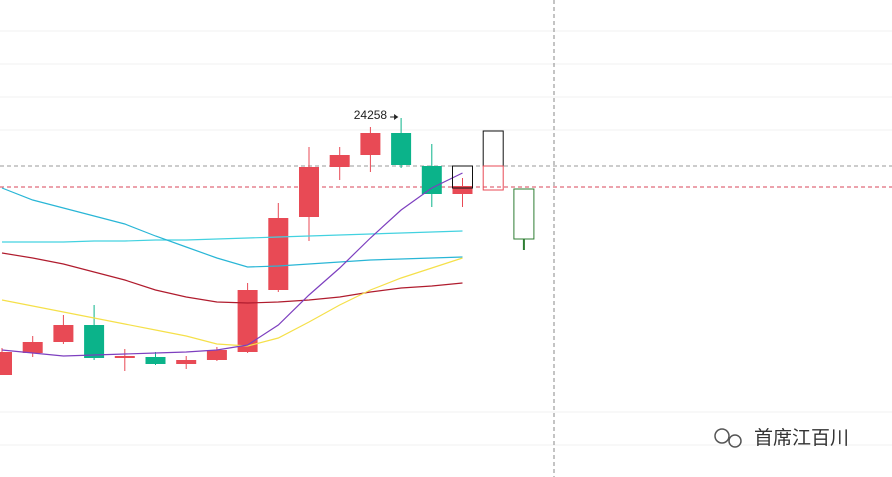  What do you see at coordinates (396, 117) in the screenshot?
I see `high-arrow-head` at bounding box center [396, 117].